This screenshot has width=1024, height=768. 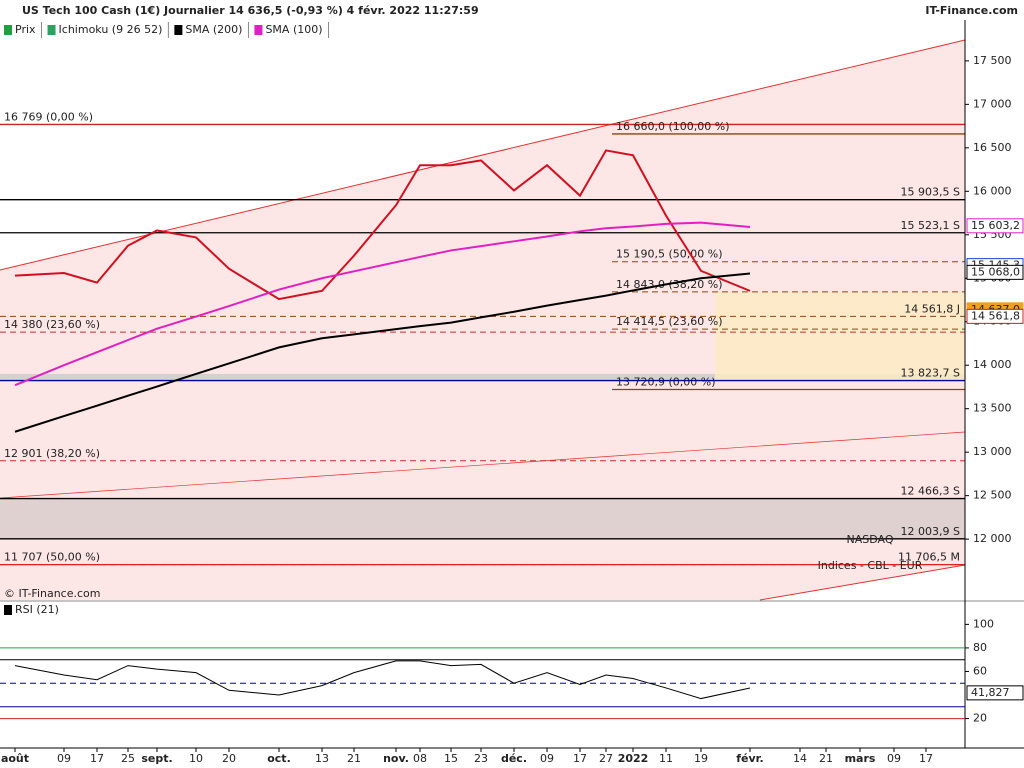 I want to click on x-tick-label: 19, so click(x=701, y=758).